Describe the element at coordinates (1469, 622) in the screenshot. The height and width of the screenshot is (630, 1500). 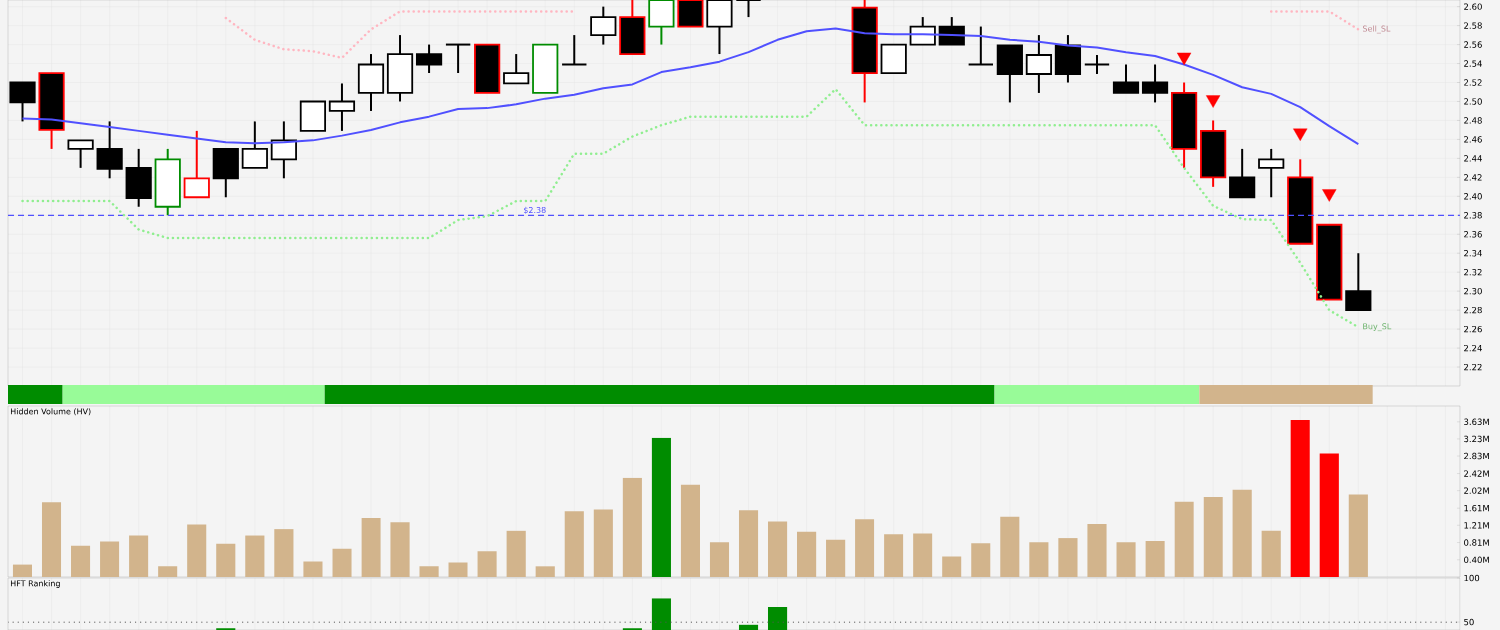
I see `y-tick-label: 50` at that location.